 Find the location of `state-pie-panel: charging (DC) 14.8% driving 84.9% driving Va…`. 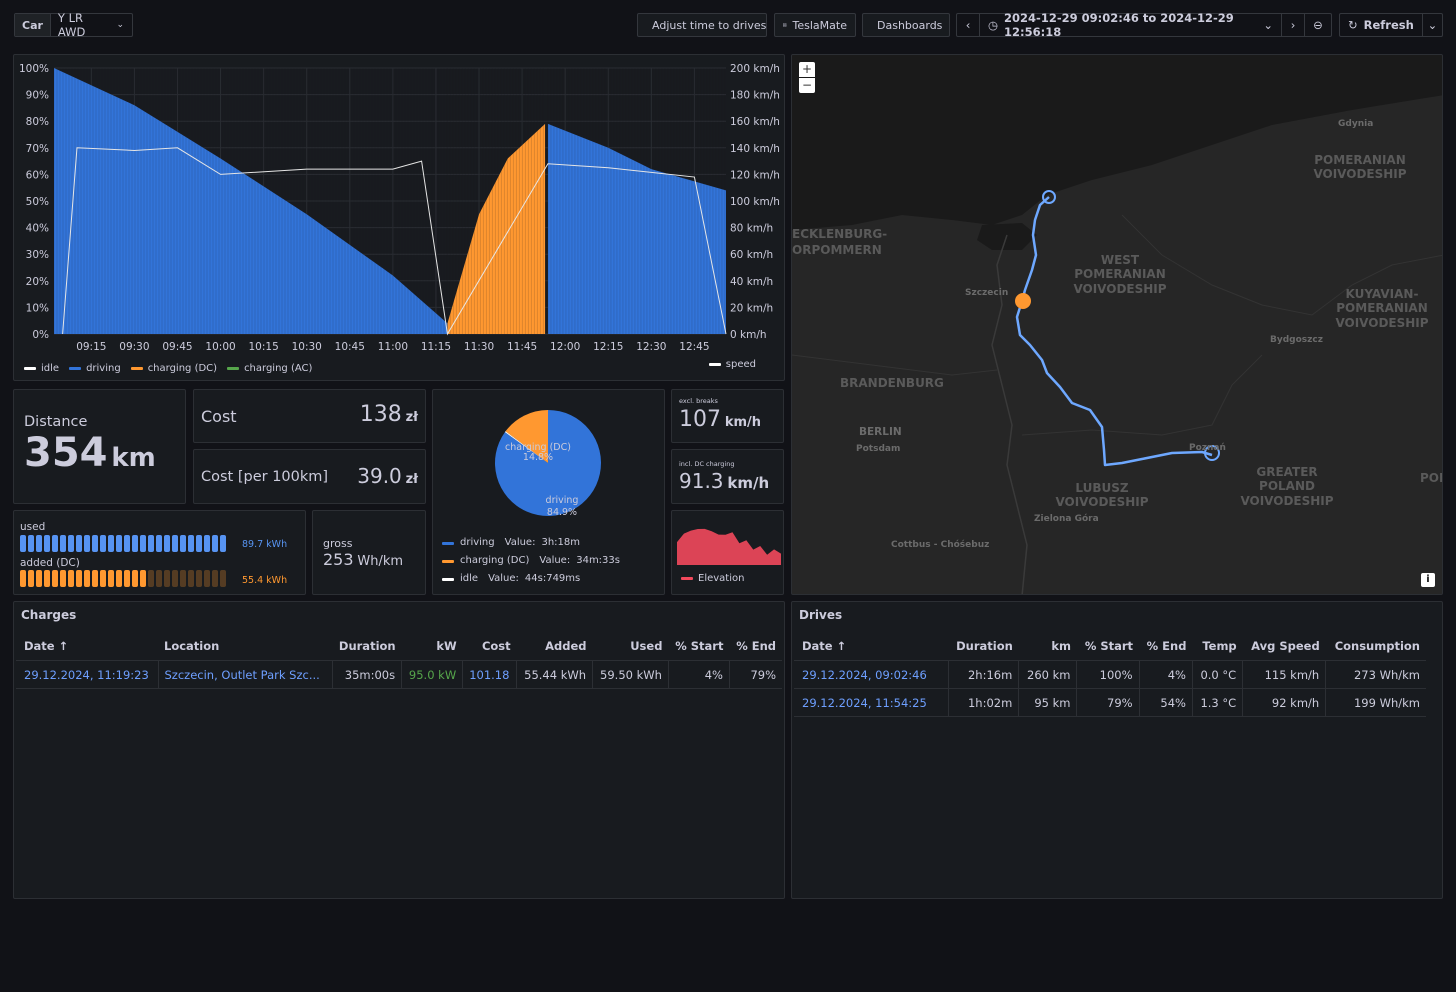

state-pie-panel: charging (DC) 14.8% driving 84.9% driving Va… is located at coordinates (548, 492).